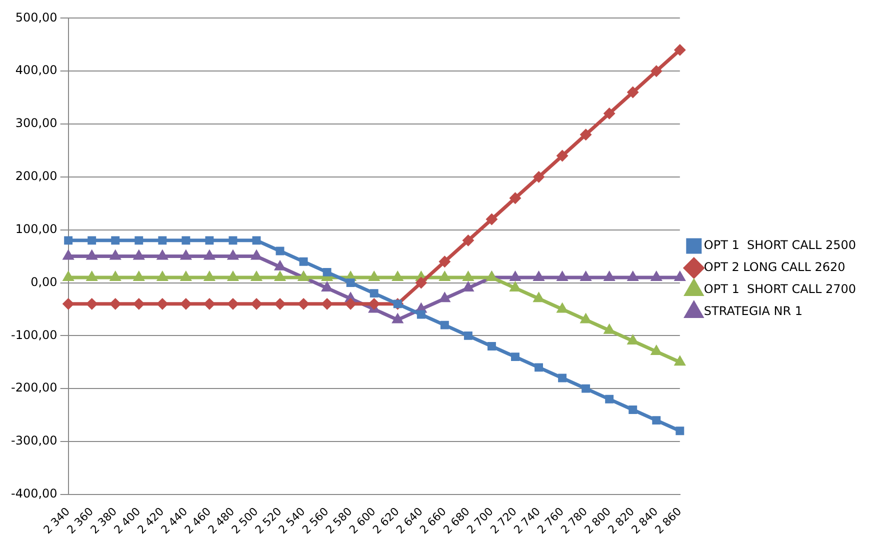 This screenshot has width=884, height=548. Describe the element at coordinates (34, 387) in the screenshot. I see `y-tick-label: -200,00` at that location.